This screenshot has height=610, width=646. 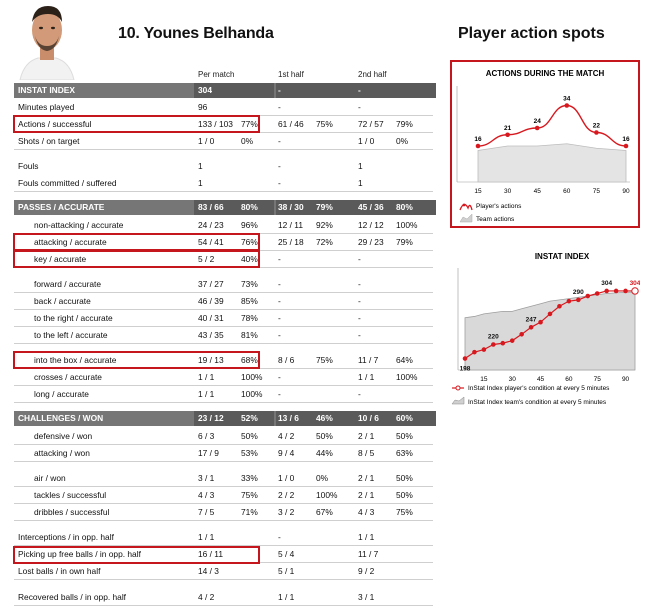 What do you see at coordinates (249, 512) in the screenshot?
I see `per-match-pct: 71%` at bounding box center [249, 512].